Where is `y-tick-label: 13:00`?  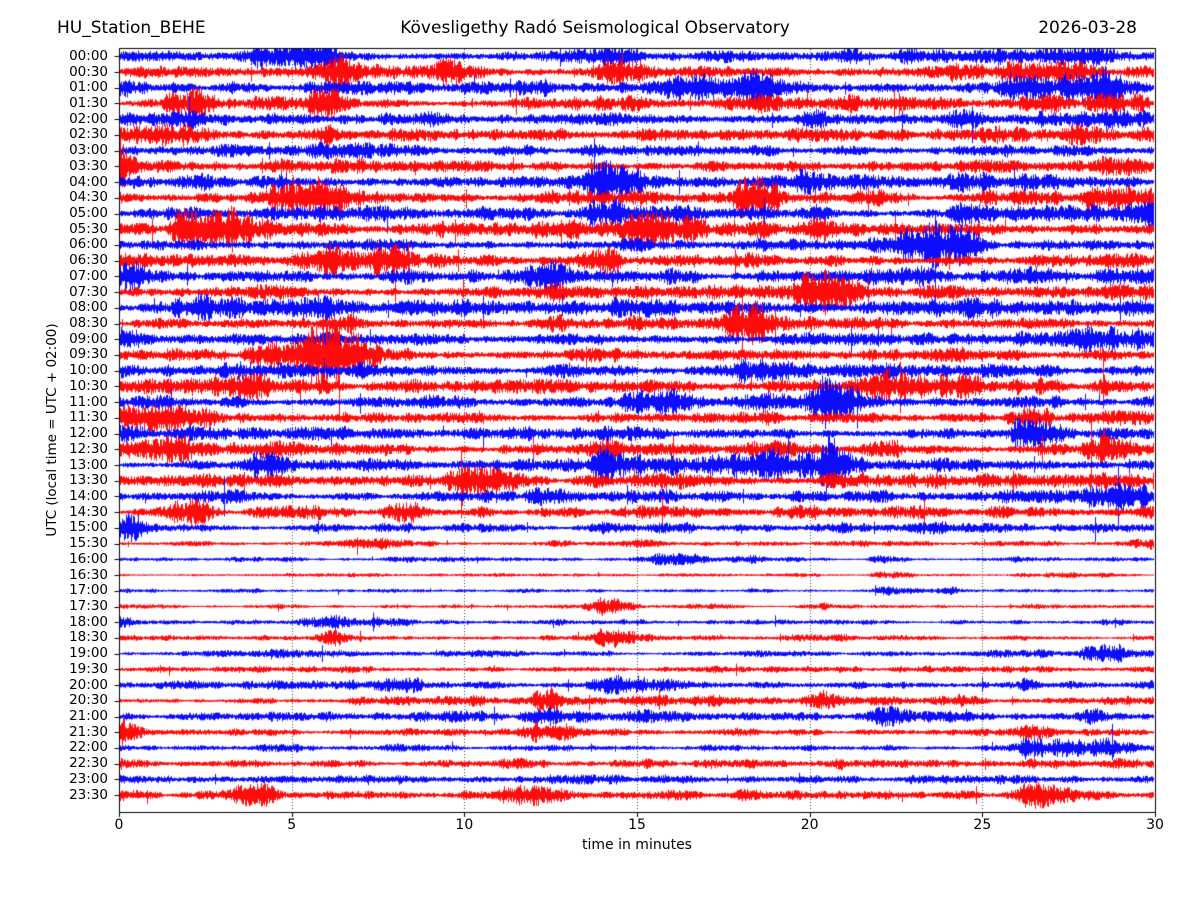 y-tick-label: 13:00 is located at coordinates (88, 464).